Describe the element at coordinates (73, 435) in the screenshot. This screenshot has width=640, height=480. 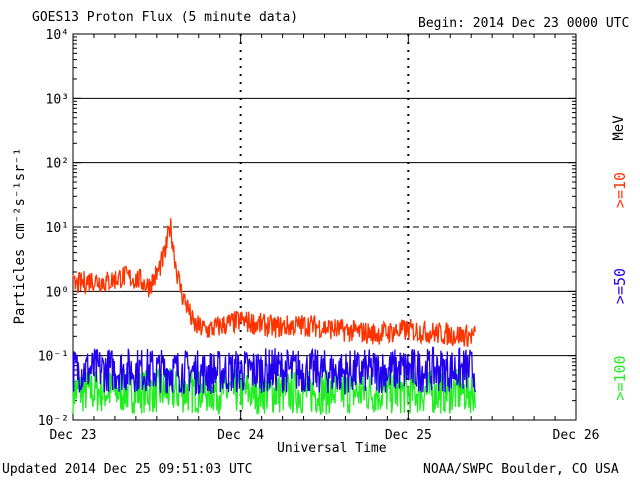
I see `x-tick-label: Dec 23` at that location.